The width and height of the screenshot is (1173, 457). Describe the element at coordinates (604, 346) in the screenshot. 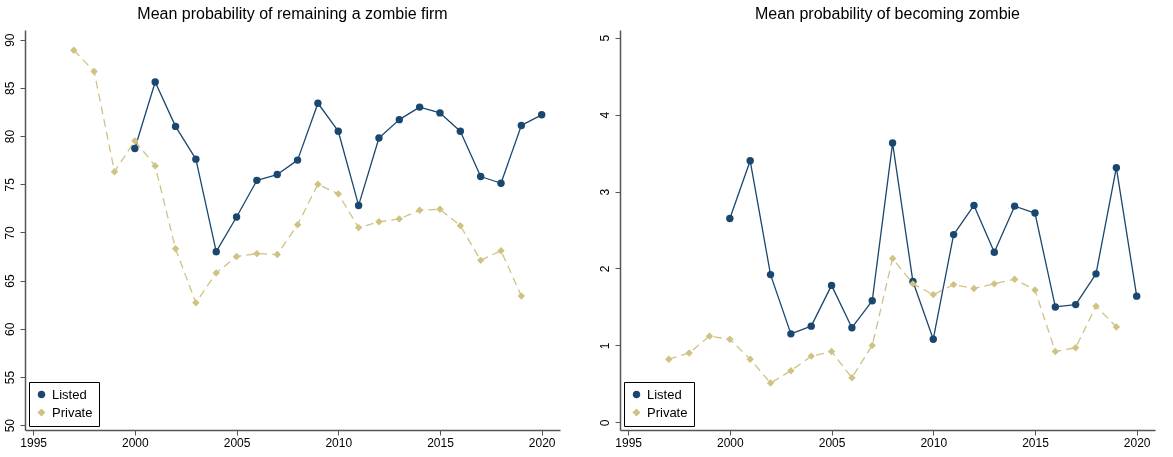

I see `y-tick-label: 1` at that location.